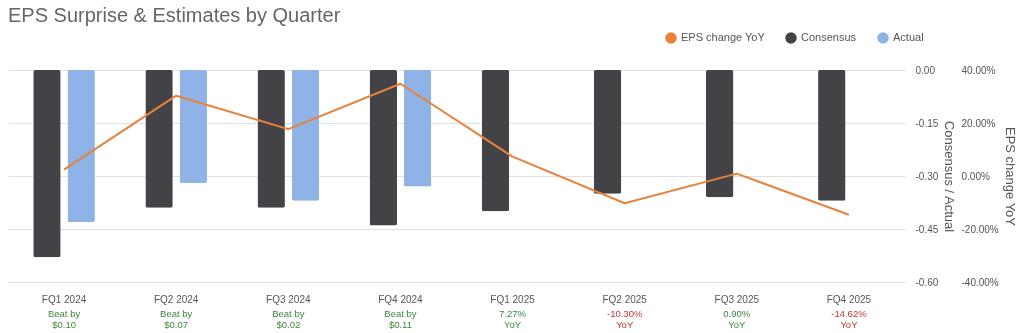 The width and height of the screenshot is (1024, 333). Describe the element at coordinates (980, 282) in the screenshot. I see `y2-tick-label: -40.00%` at that location.